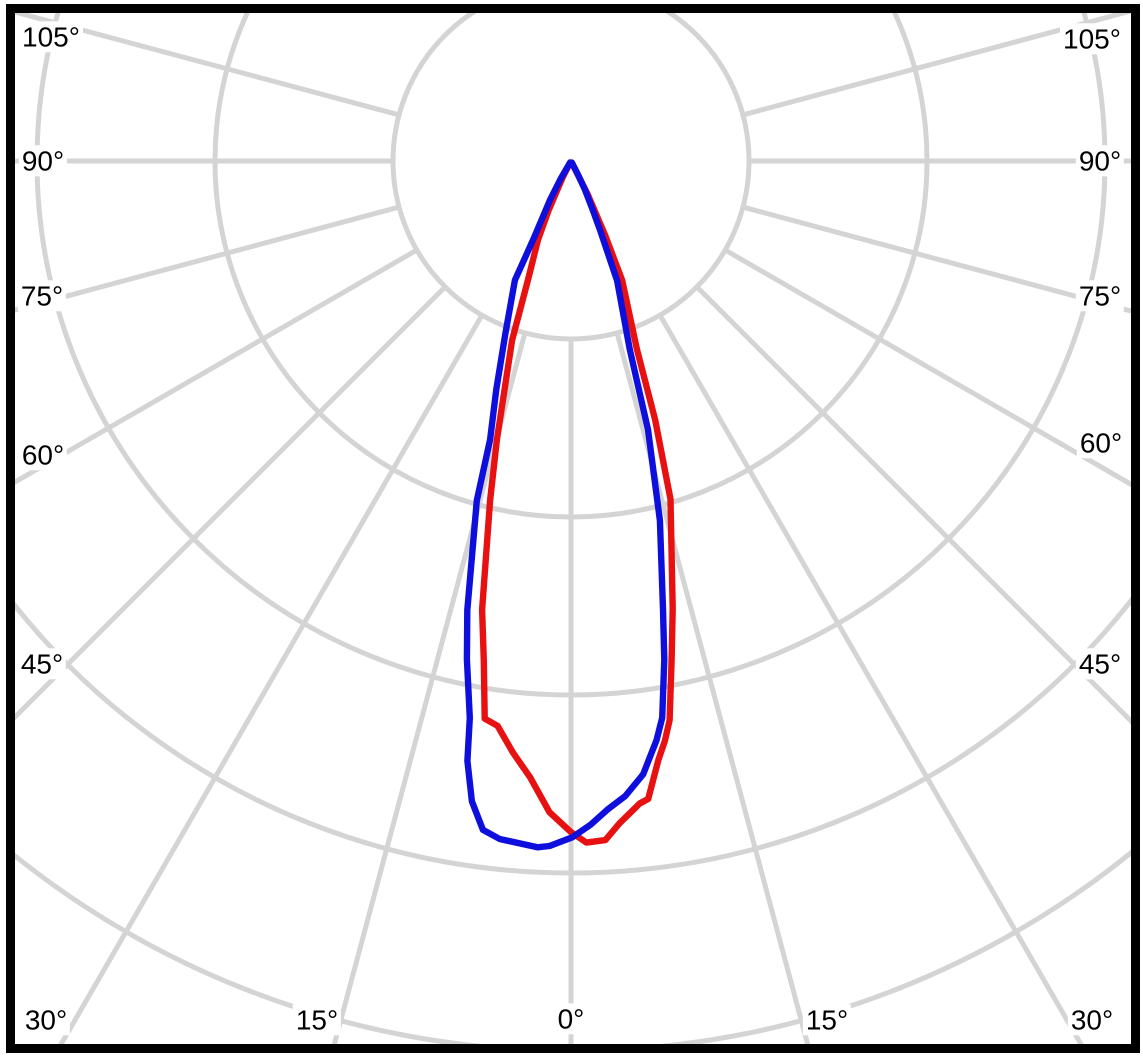 Image resolution: width=1143 pixels, height=1064 pixels. I want to click on grid-ray-15deg, so click(712, 688).